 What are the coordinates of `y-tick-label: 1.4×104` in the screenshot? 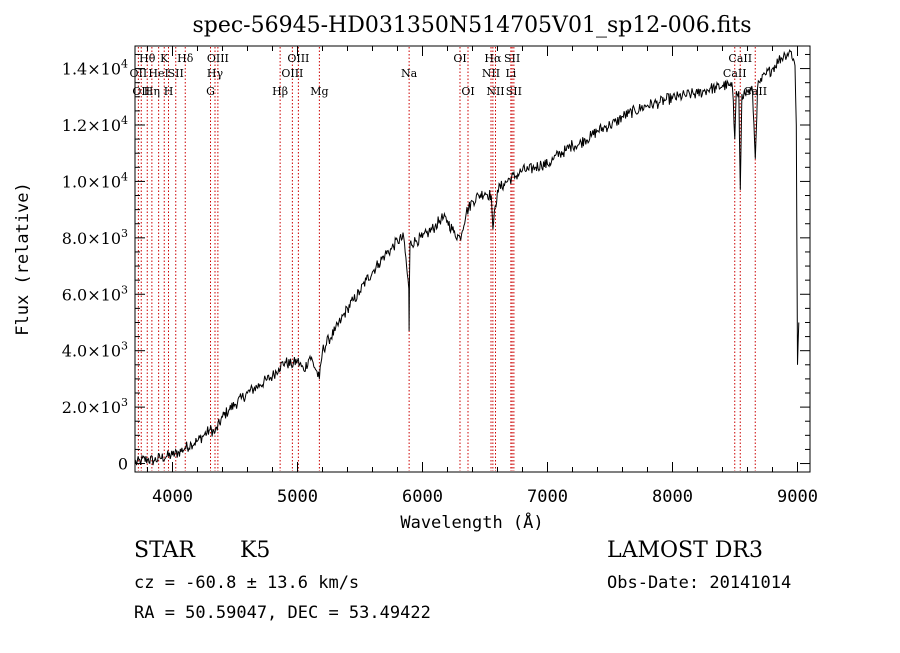 It's located at (95, 68).